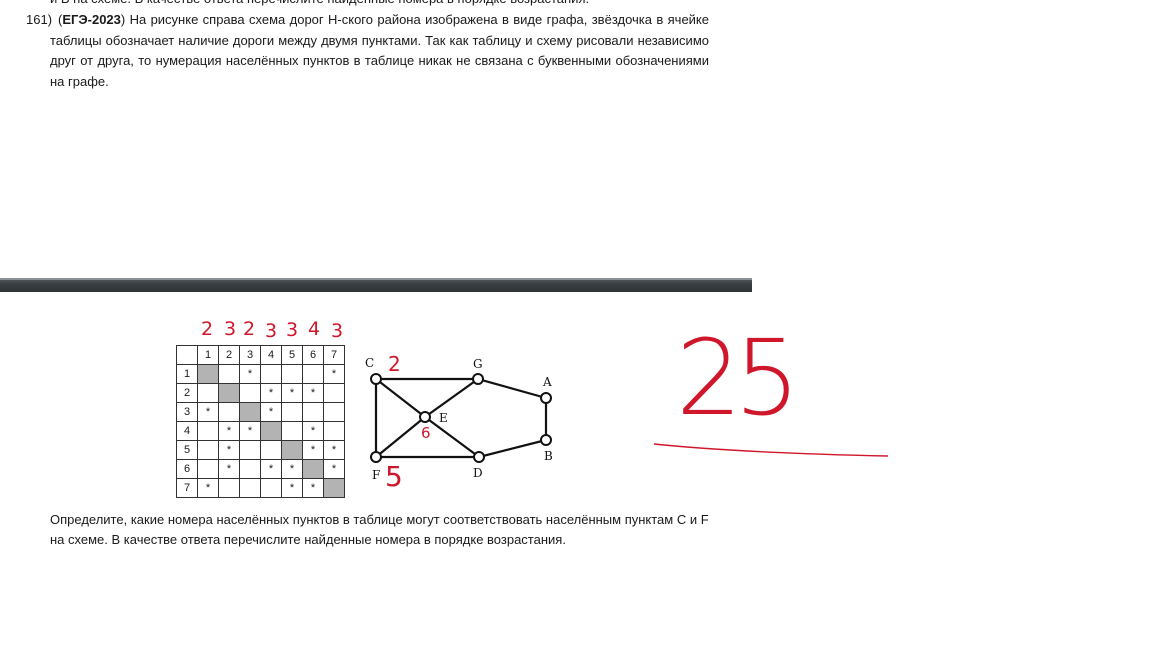  Describe the element at coordinates (451, 398) in the screenshot. I see `edge-g-e` at that location.